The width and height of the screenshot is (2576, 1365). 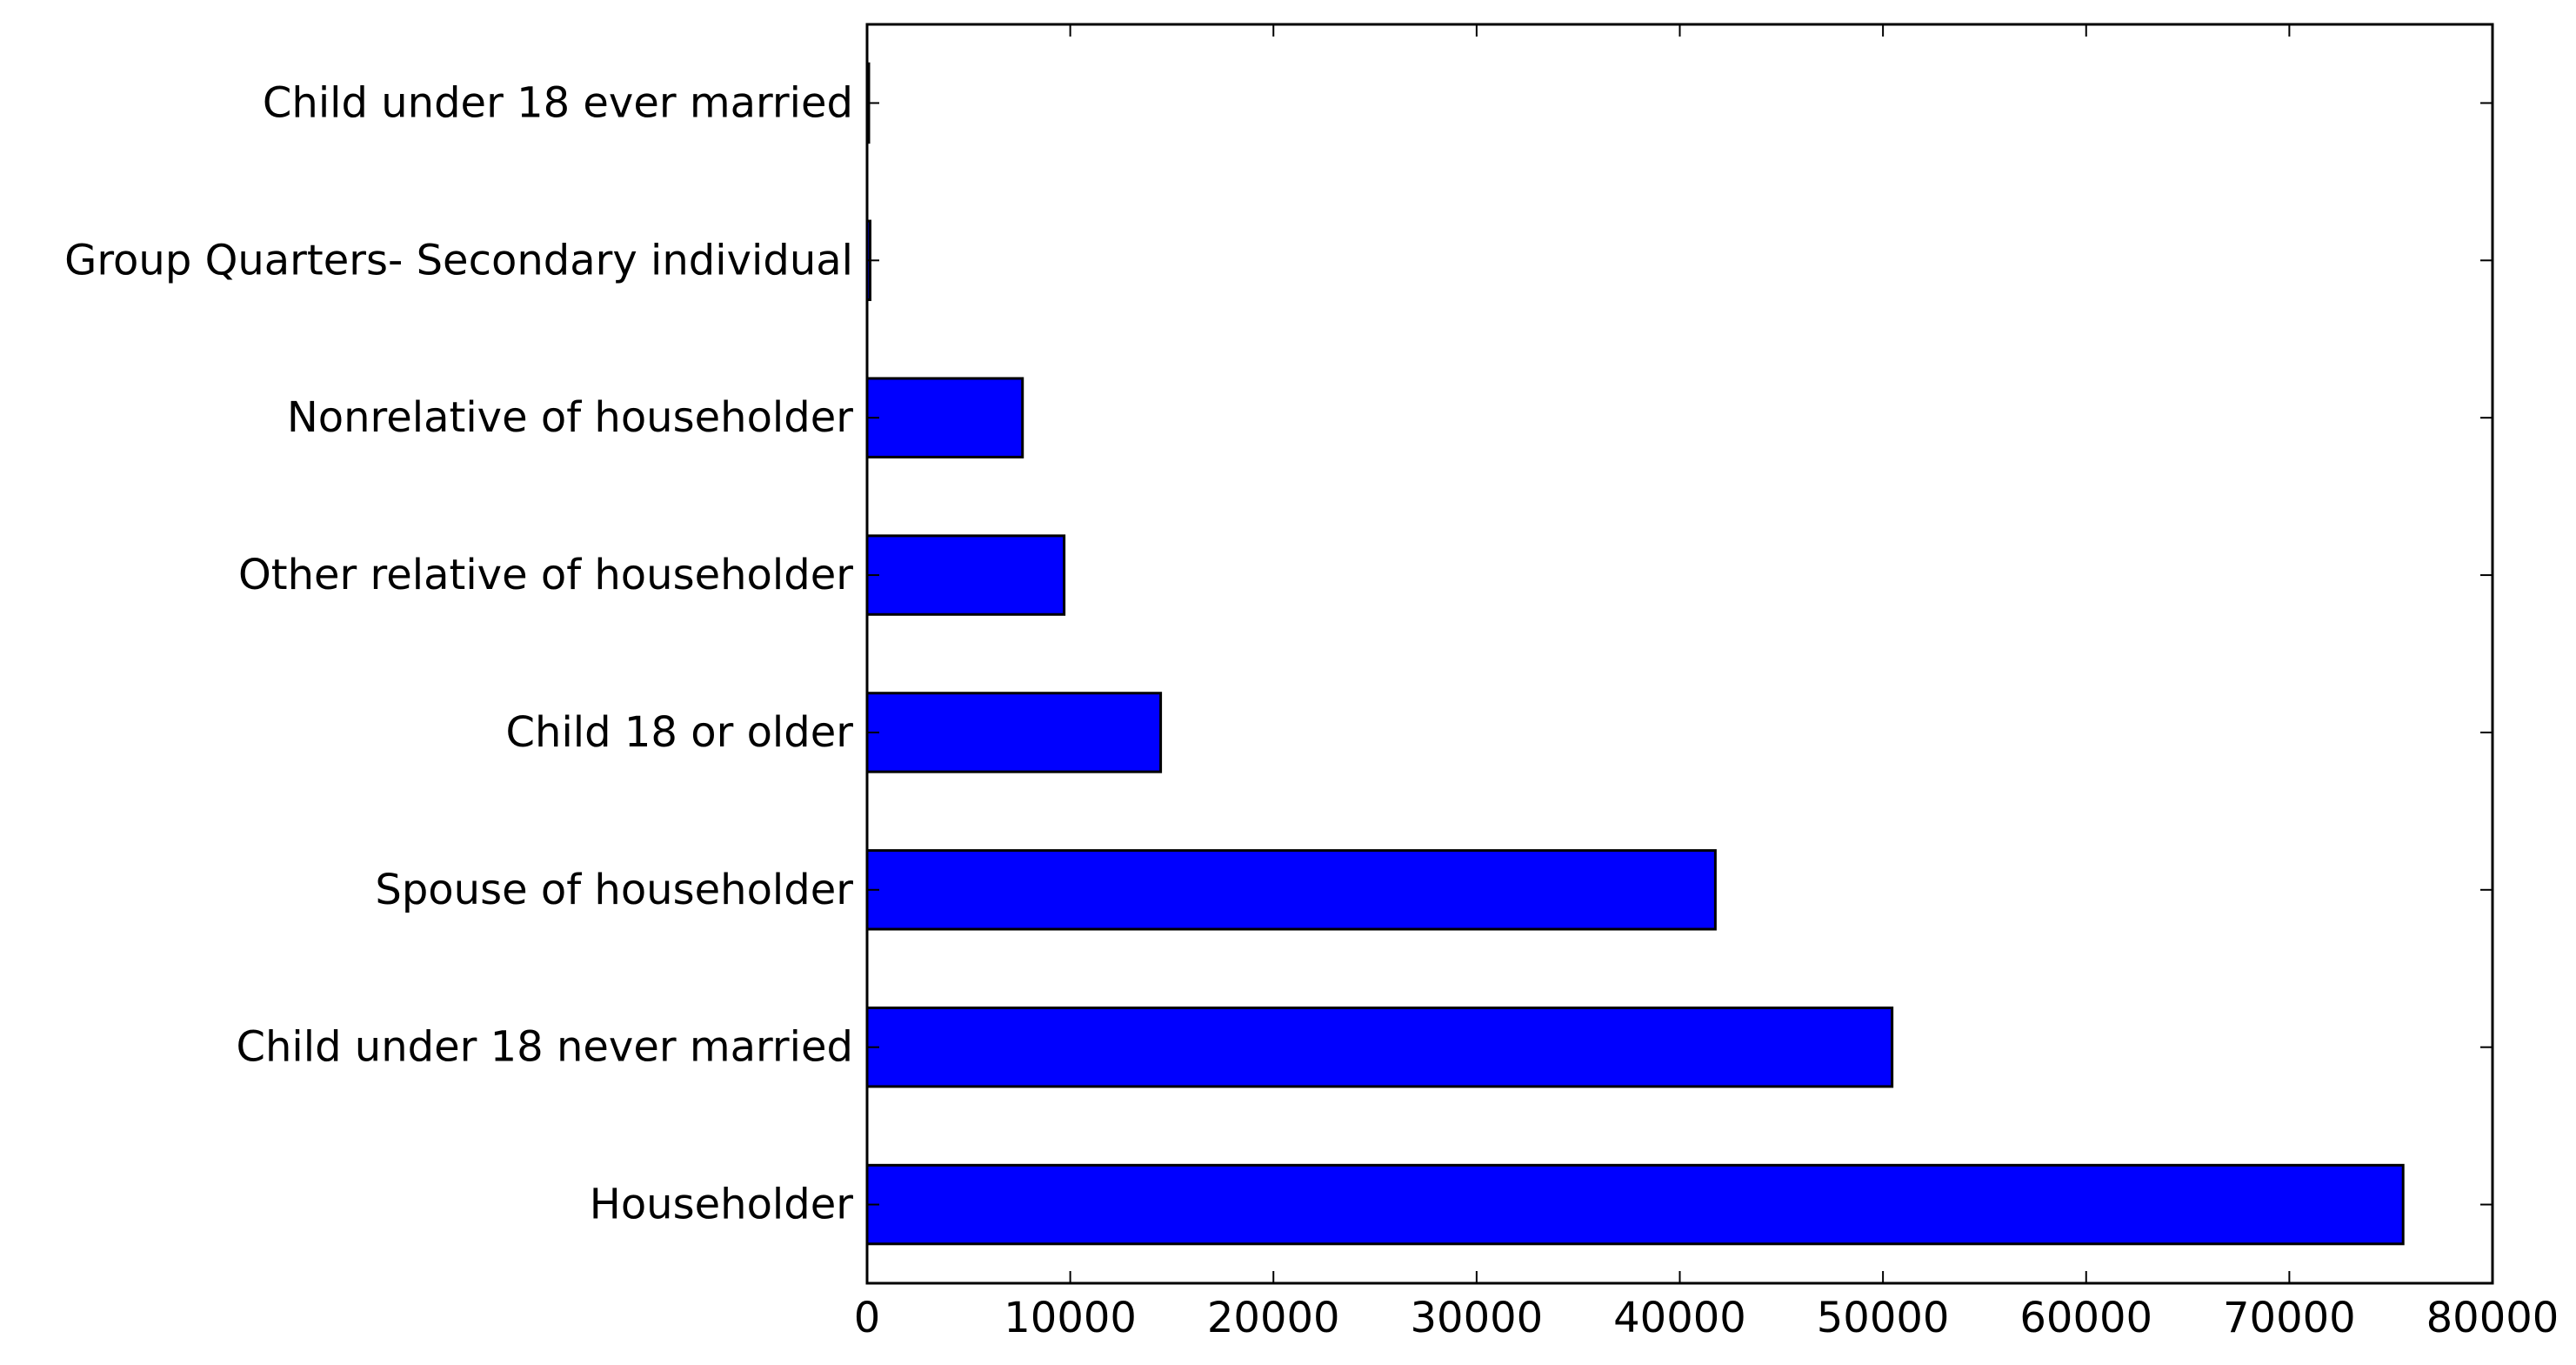 I want to click on y-tick-label-7: Child under 18 ever married, so click(x=558, y=102).